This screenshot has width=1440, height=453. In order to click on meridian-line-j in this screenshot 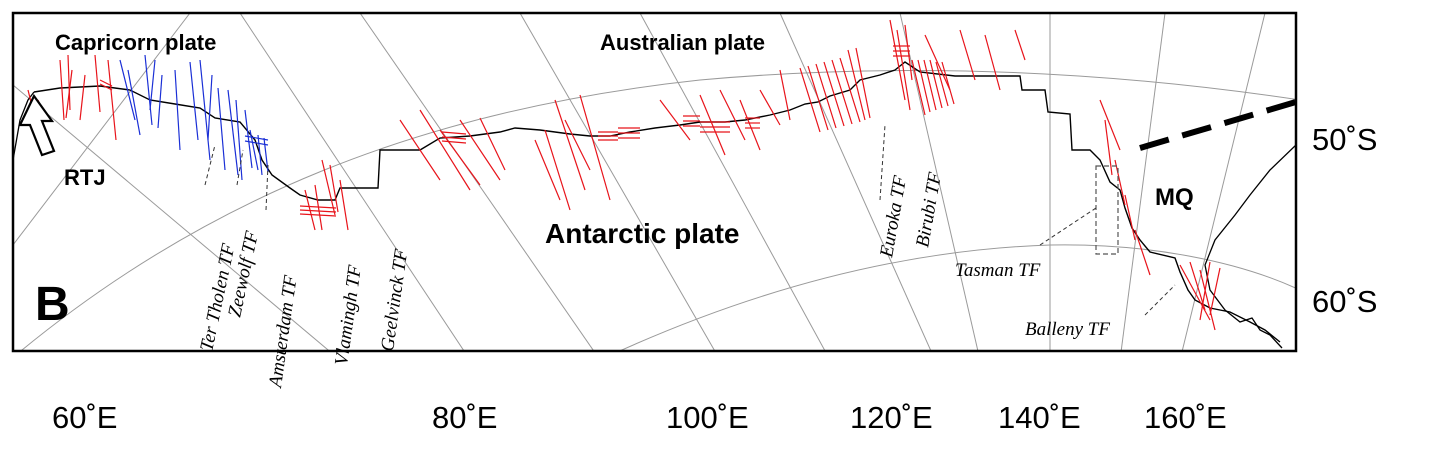, I will do `click(1143, 182)`.